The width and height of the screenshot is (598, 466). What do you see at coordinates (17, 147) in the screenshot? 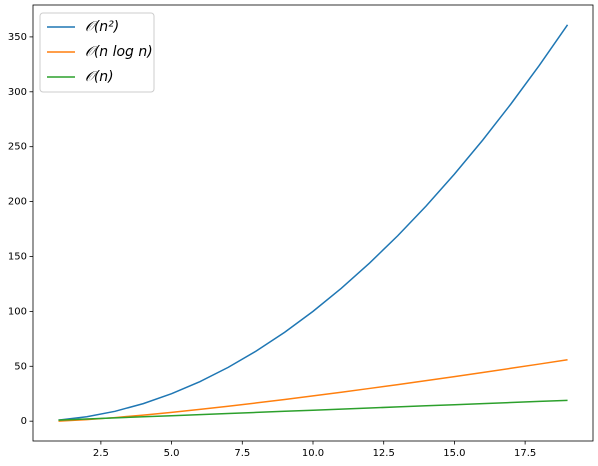
I see `y-tick-label: 250` at bounding box center [17, 147].